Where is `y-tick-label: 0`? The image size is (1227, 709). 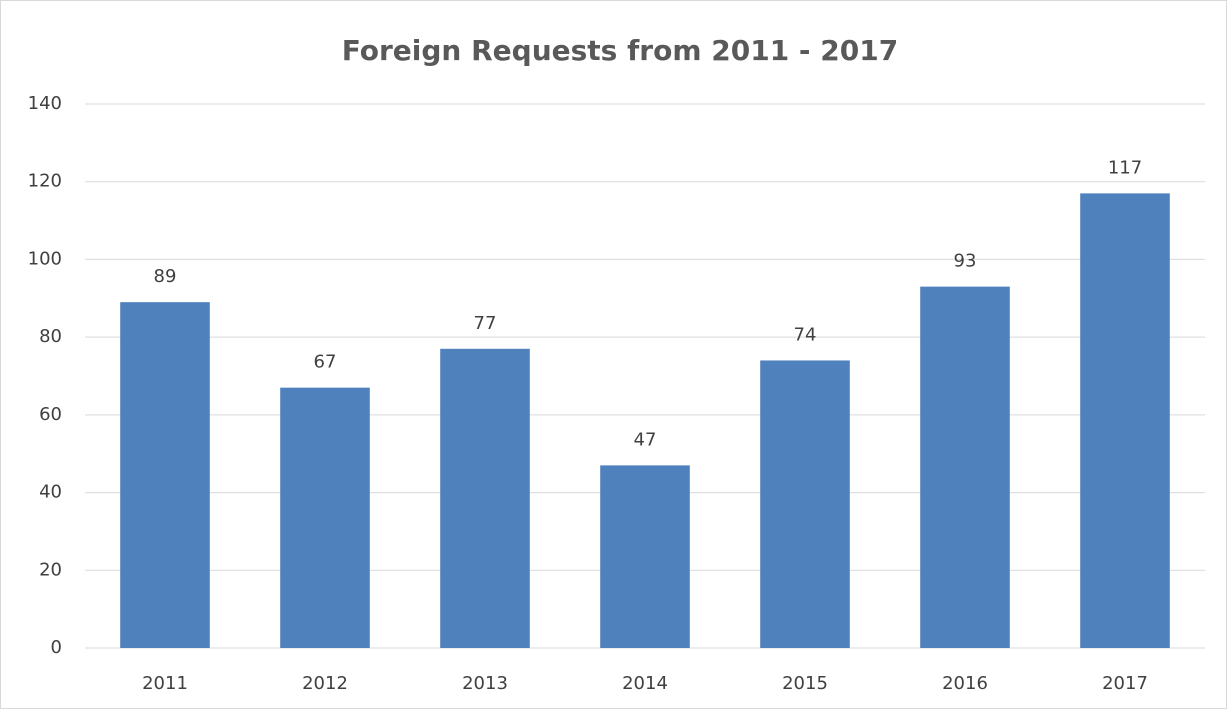
y-tick-label: 0 is located at coordinates (56, 647).